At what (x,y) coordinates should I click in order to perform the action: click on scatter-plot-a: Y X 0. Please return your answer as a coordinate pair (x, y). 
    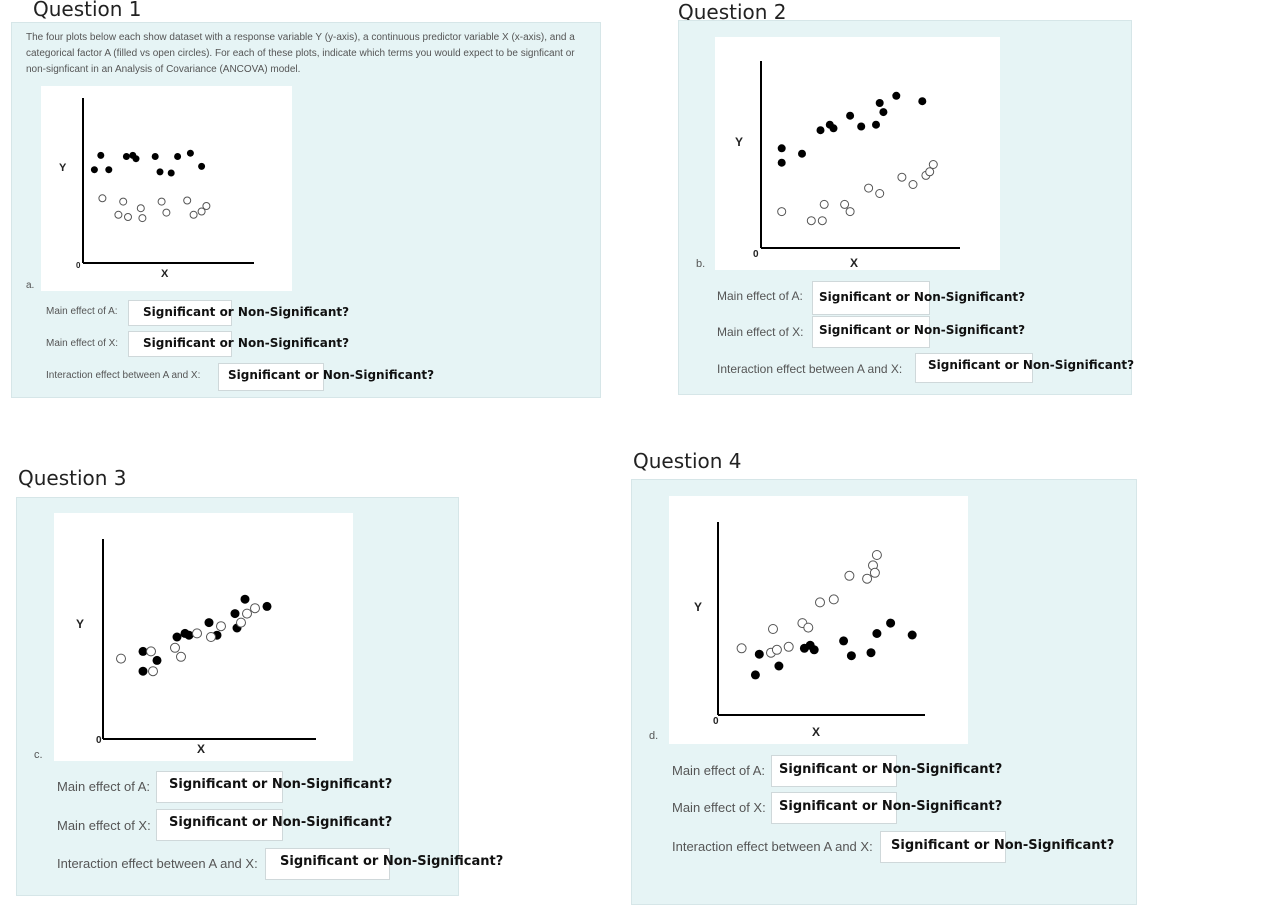
    Looking at the image, I should click on (166, 188).